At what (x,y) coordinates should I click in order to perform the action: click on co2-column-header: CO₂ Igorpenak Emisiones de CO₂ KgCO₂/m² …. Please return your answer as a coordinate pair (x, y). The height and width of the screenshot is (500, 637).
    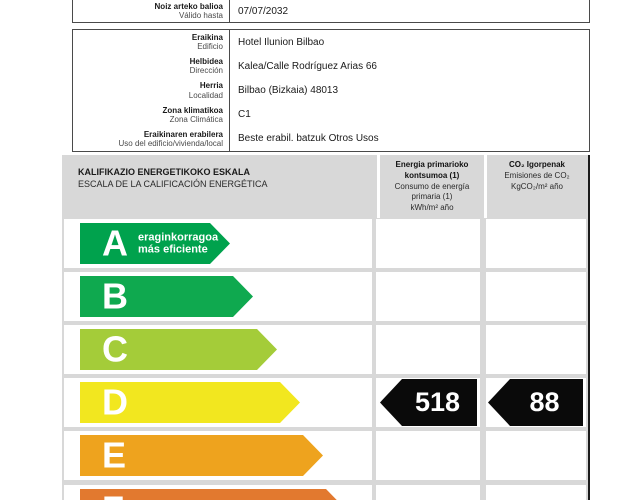
    Looking at the image, I should click on (537, 176).